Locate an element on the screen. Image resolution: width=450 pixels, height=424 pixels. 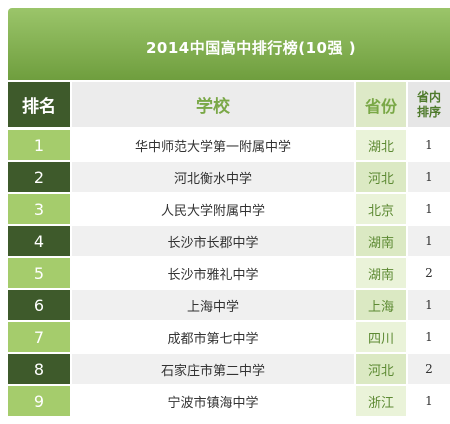
table-row: 3 人民大学附属中学 北京 1 is located at coordinates (229, 209).